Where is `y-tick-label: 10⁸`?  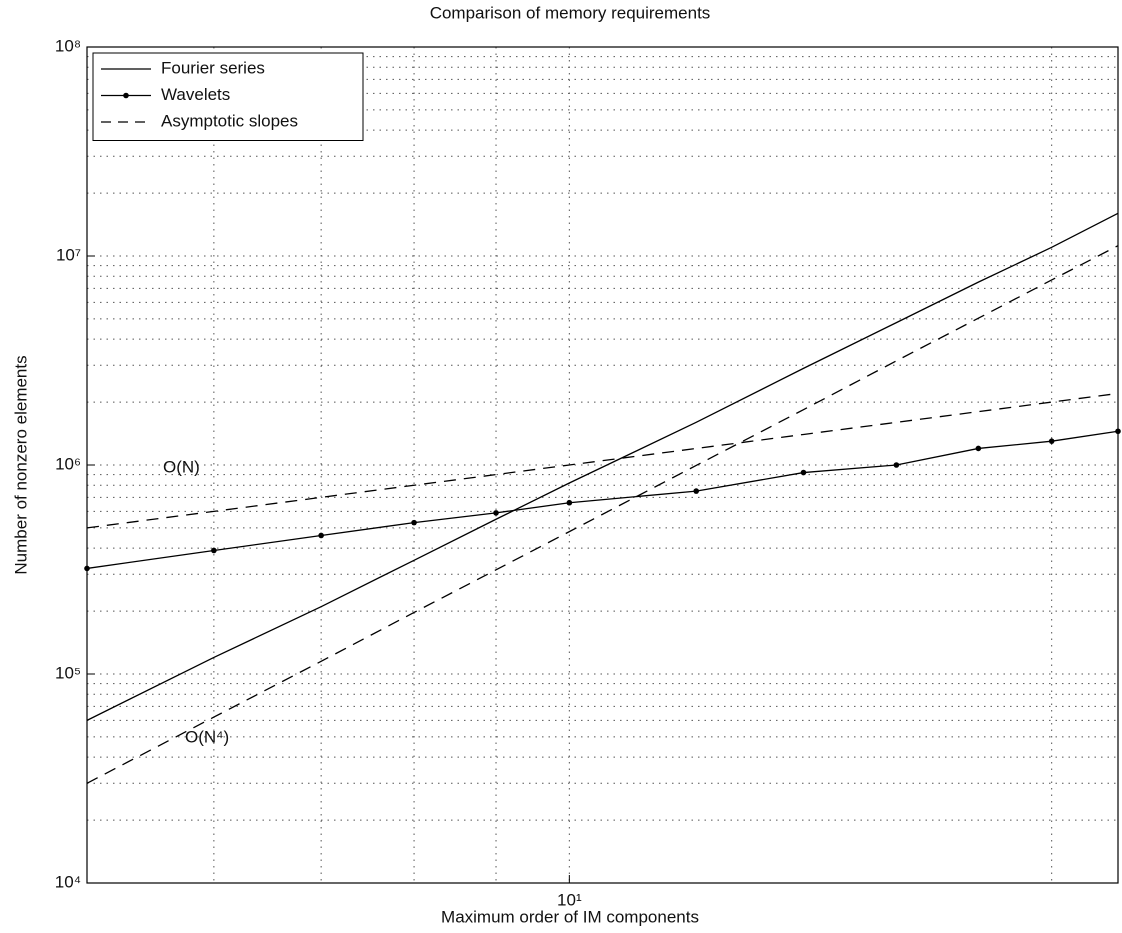 y-tick-label: 10⁸ is located at coordinates (68, 45).